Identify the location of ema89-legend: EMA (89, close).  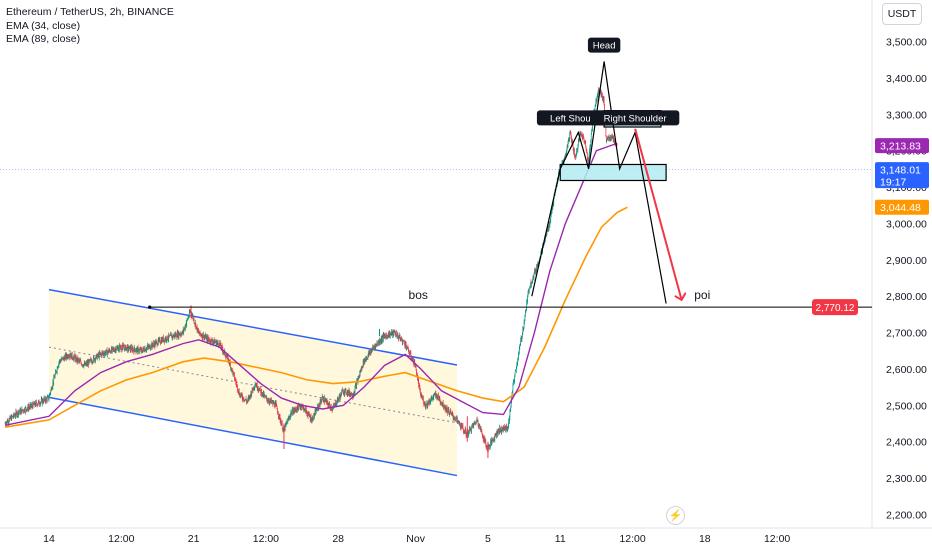
(43, 39).